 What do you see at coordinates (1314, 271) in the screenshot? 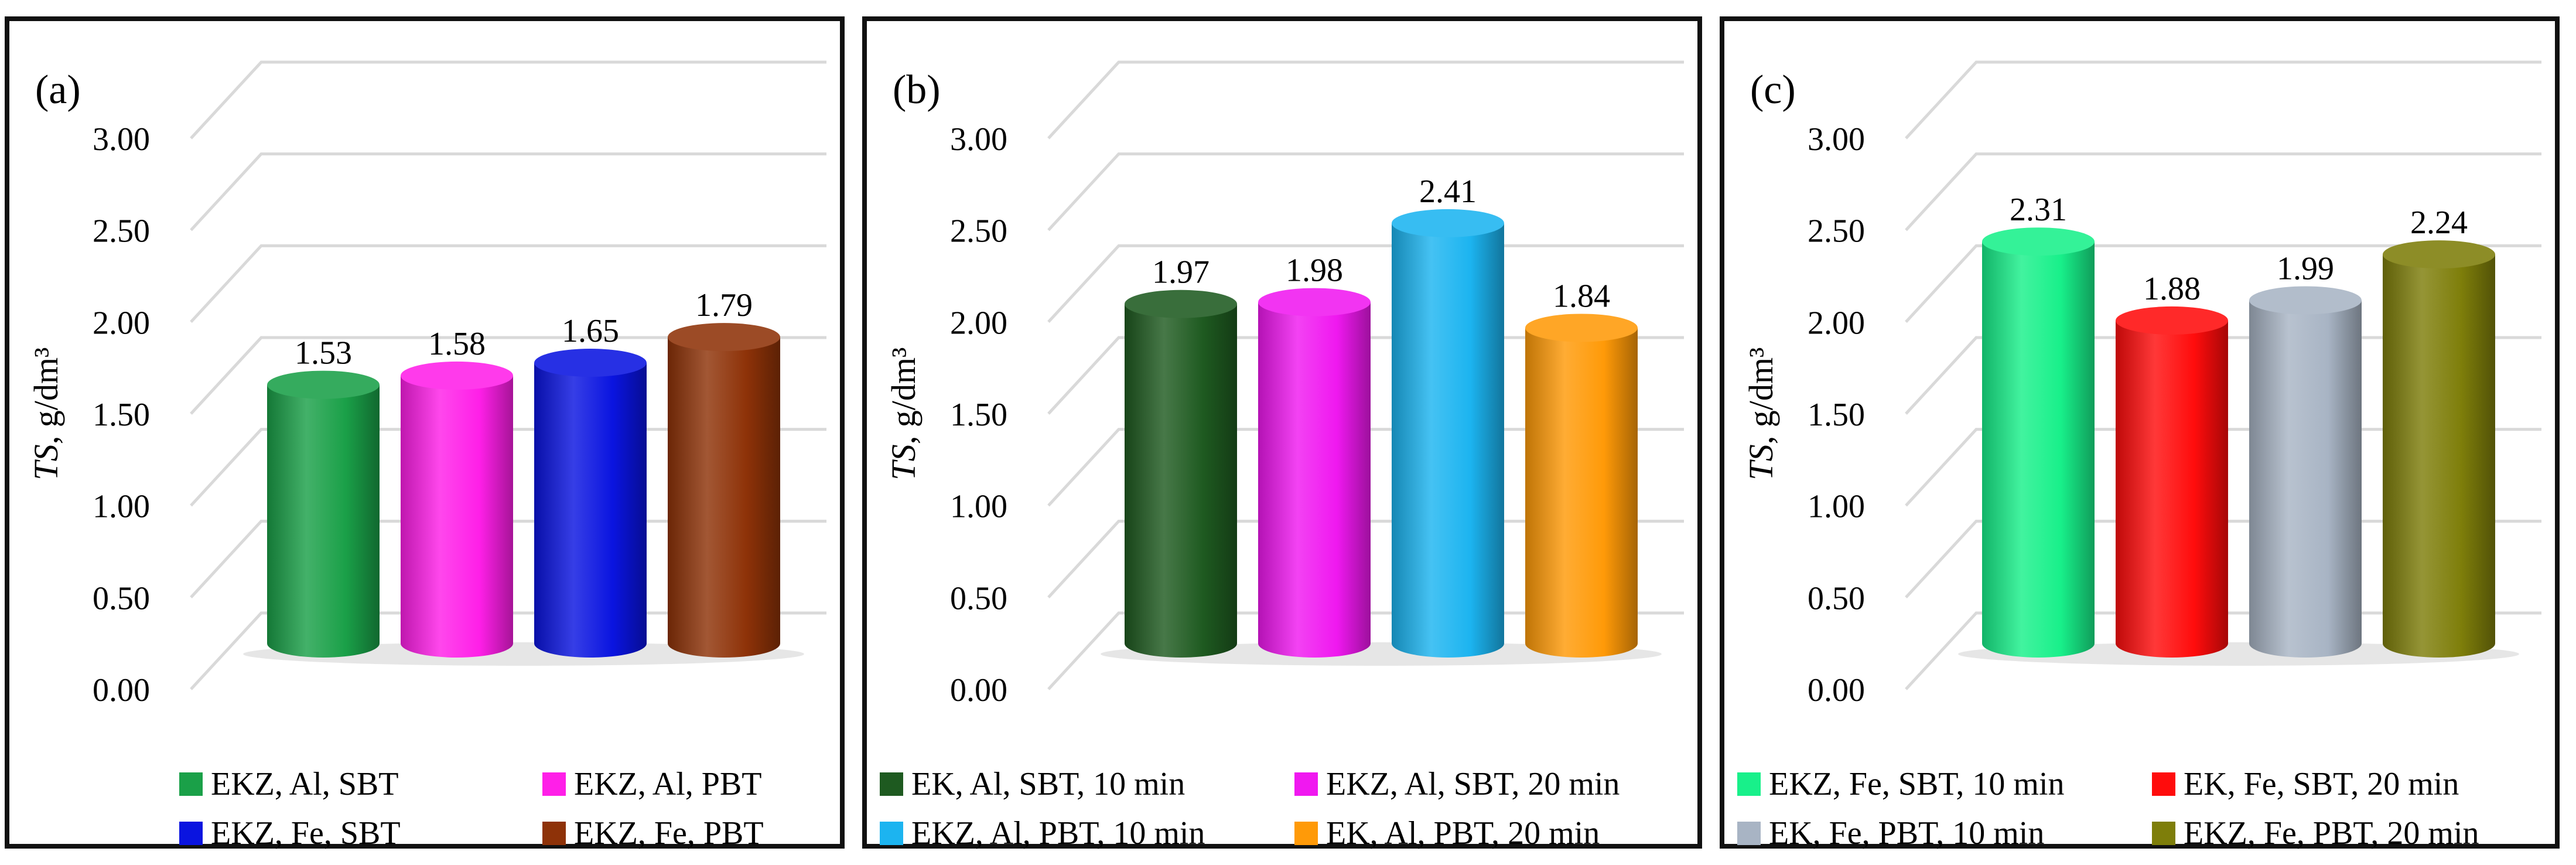
I see `data-label: 1.98` at bounding box center [1314, 271].